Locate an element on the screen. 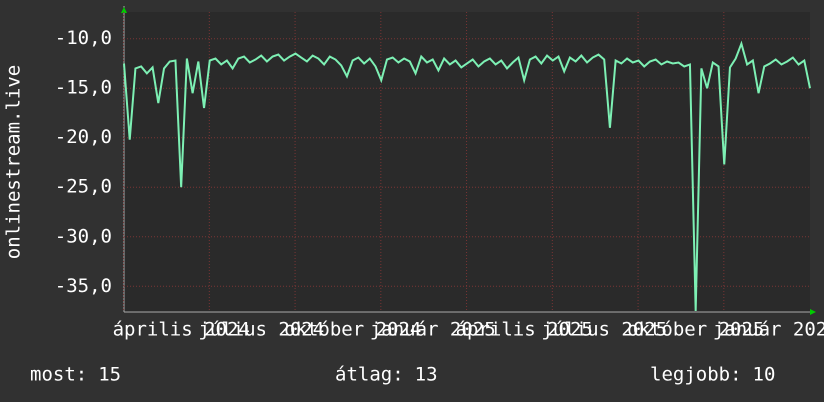 This screenshot has width=824, height=402. y-tick-label: -20,0 is located at coordinates (83, 137).